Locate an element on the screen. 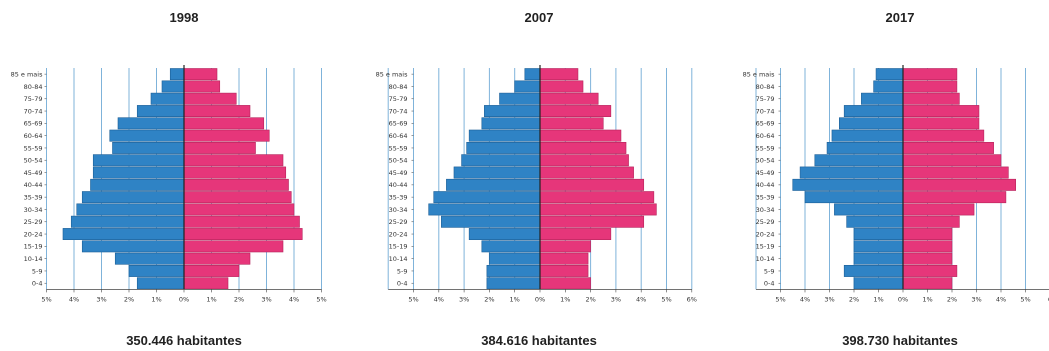 Image resolution: width=1049 pixels, height=351 pixels. age-tick-label: 15-19 is located at coordinates (398, 247).